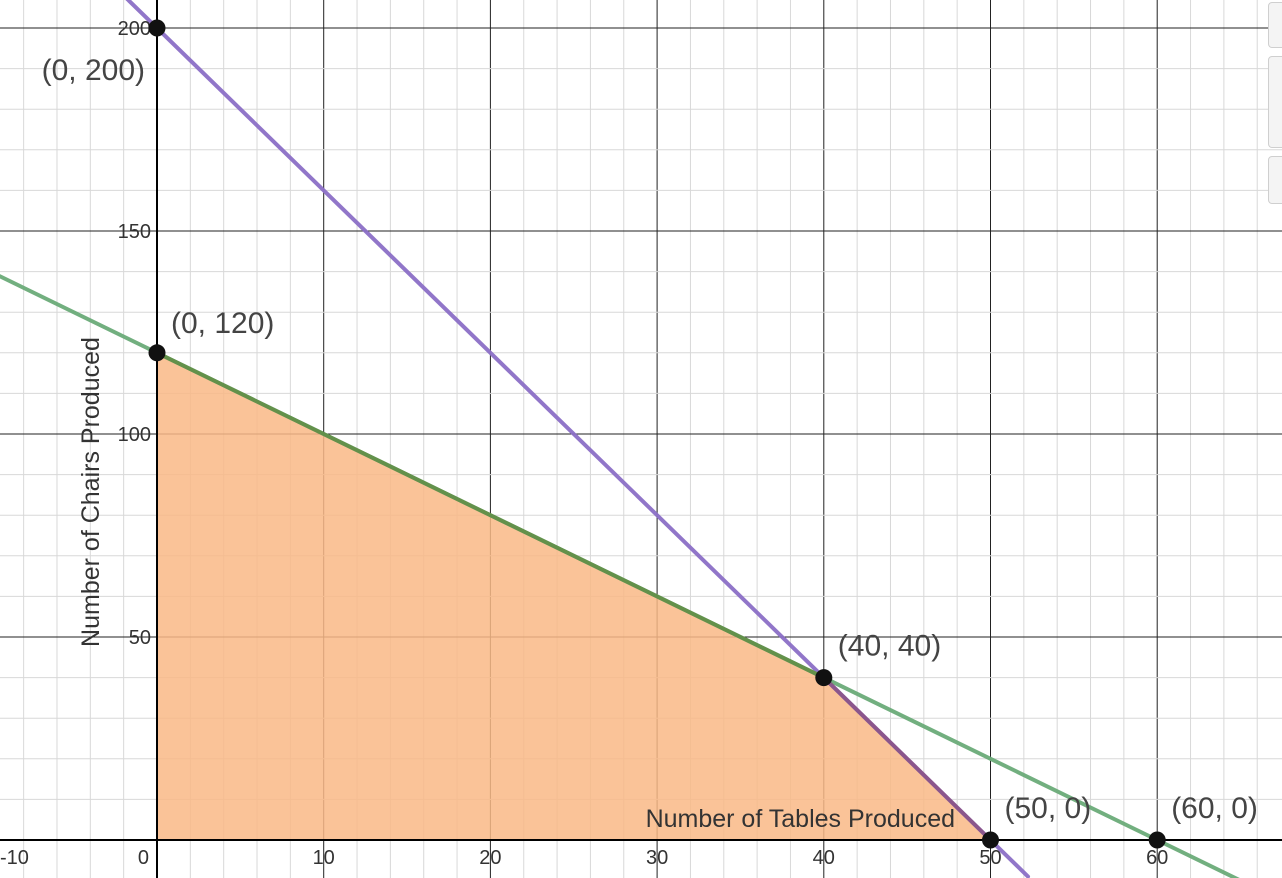  What do you see at coordinates (1275, 180) in the screenshot?
I see `default-zoom-button` at bounding box center [1275, 180].